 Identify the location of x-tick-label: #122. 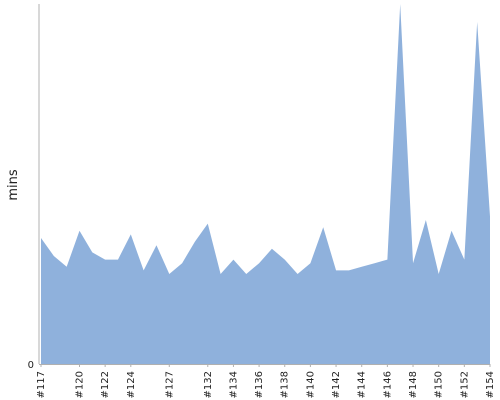
(105, 384).